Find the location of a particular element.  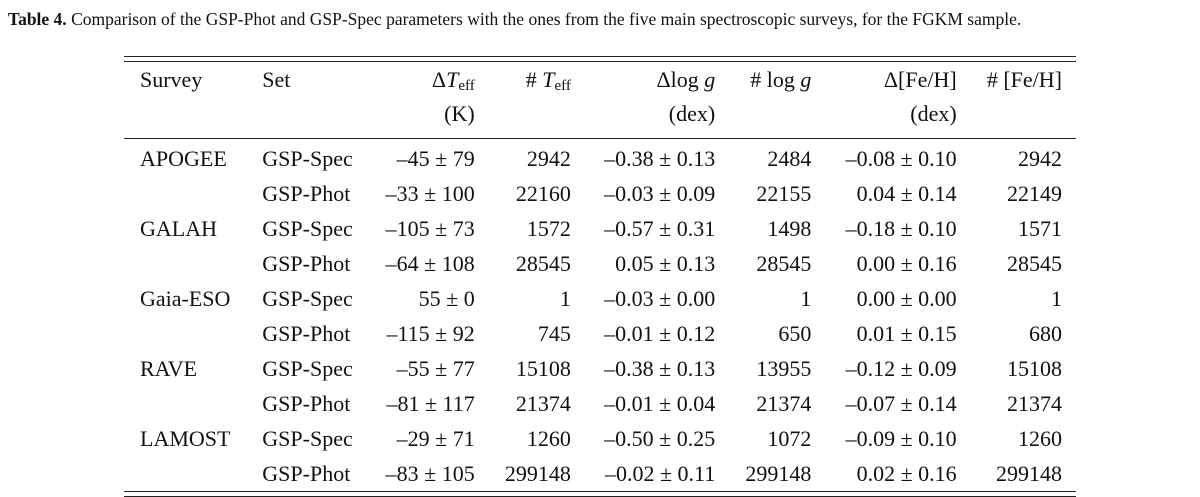

cell-count-logg: 1072 is located at coordinates (789, 438).